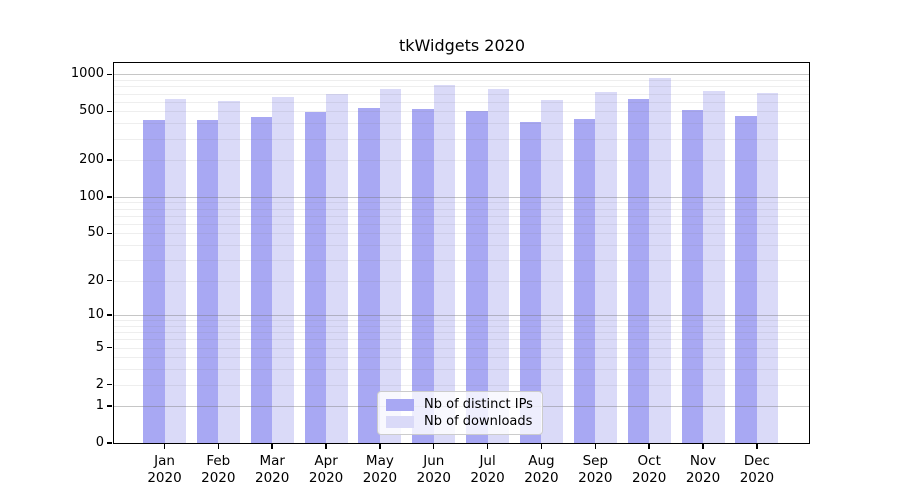 The width and height of the screenshot is (900, 500). Describe the element at coordinates (757, 446) in the screenshot. I see `x-tick-mark-dec` at that location.